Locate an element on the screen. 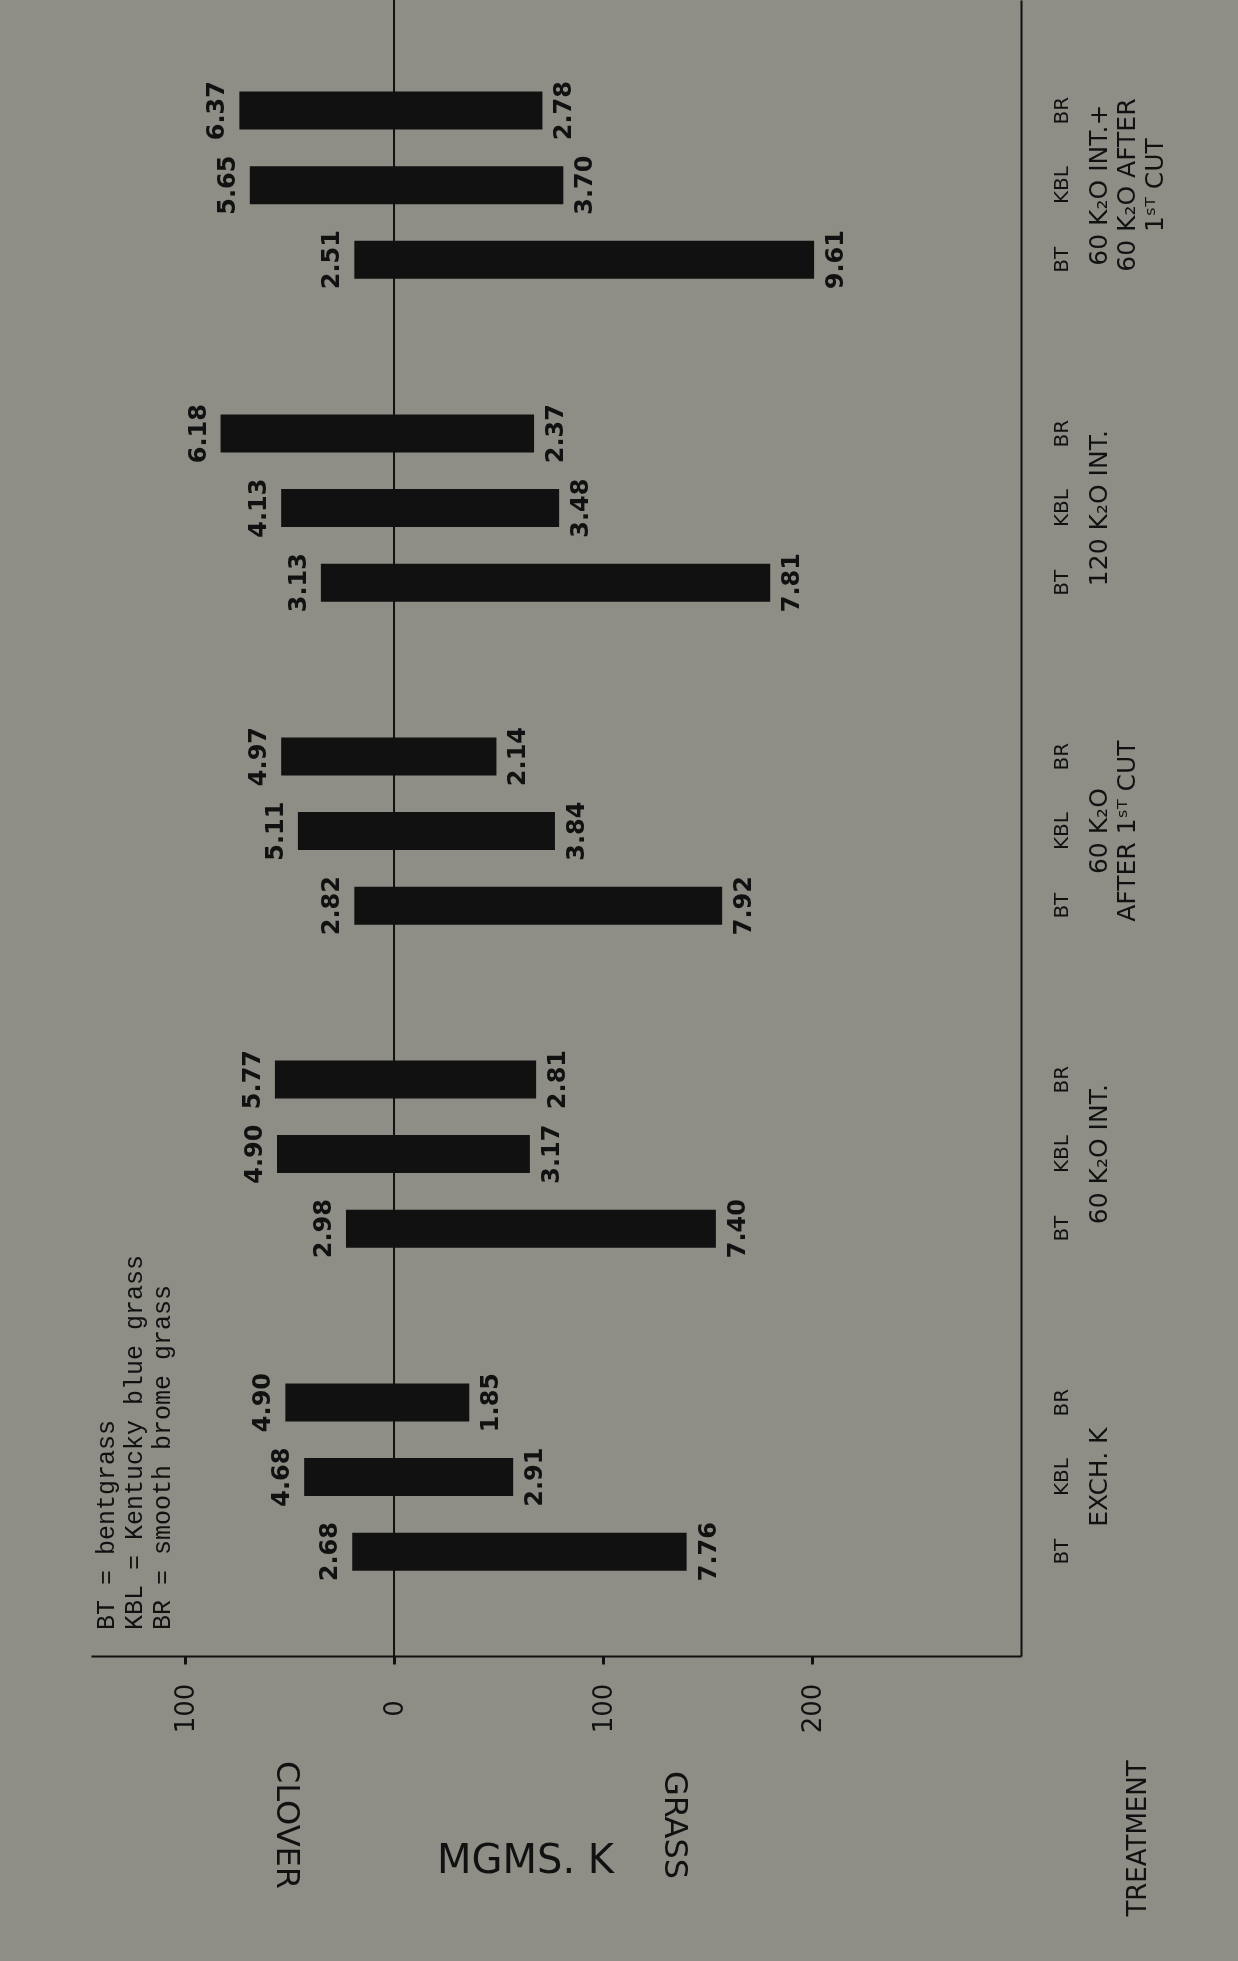 This screenshot has width=1238, height=1961. annotation: 7.81 is located at coordinates (791, 583).